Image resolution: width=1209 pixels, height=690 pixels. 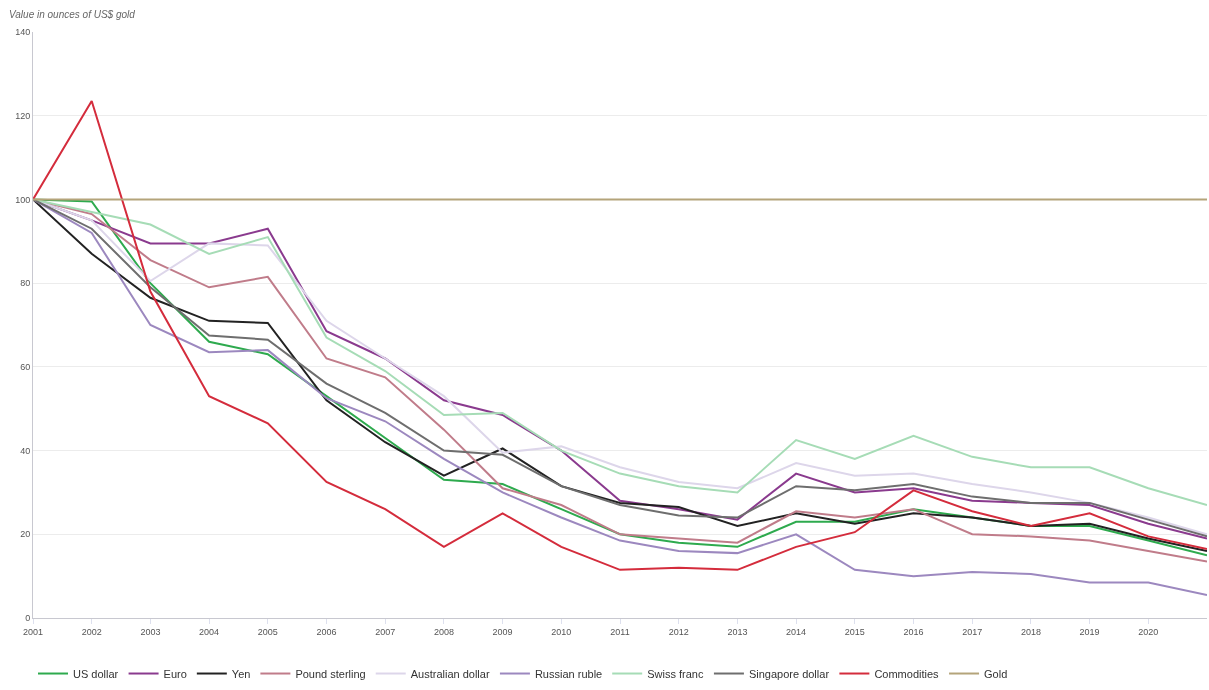 What do you see at coordinates (913, 631) in the screenshot?
I see `x-tick-label: 2016` at bounding box center [913, 631].